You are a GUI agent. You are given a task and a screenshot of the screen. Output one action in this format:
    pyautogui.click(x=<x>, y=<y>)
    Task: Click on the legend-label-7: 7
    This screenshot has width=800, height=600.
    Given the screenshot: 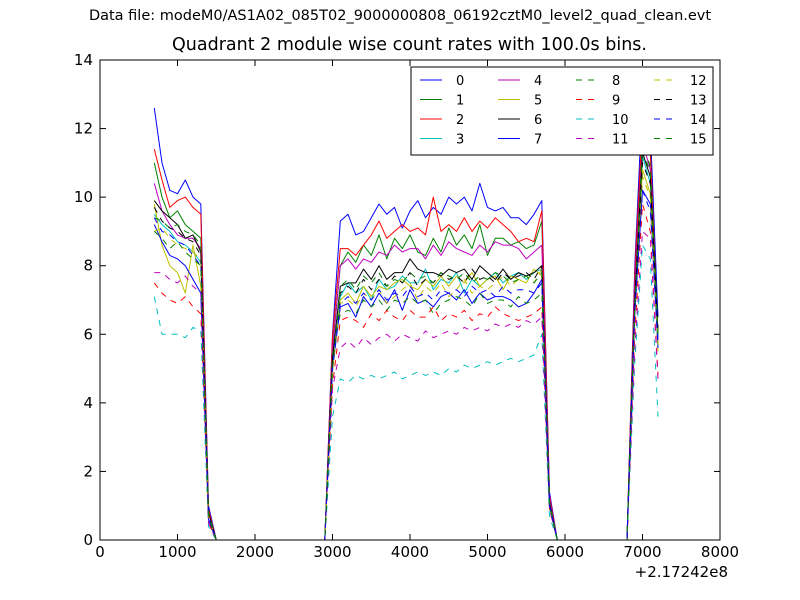 What is the action you would take?
    pyautogui.click(x=538, y=140)
    